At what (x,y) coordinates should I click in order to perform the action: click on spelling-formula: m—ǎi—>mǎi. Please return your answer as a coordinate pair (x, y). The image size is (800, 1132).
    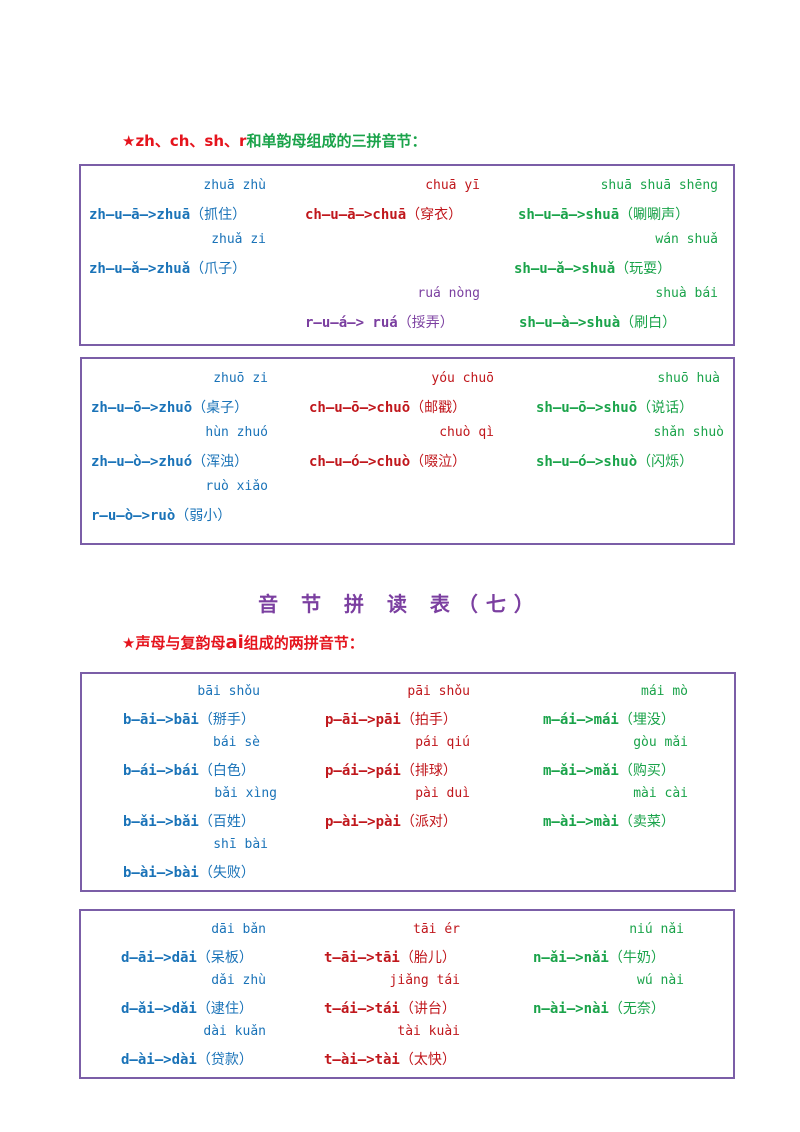
    Looking at the image, I should click on (581, 771).